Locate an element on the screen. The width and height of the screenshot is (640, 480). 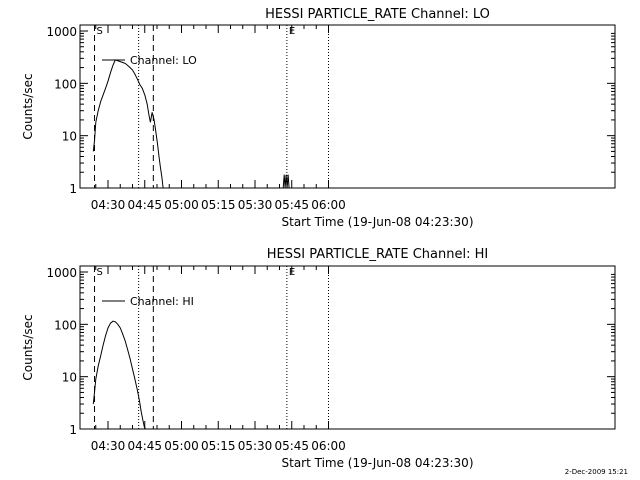
legend-label: Channel: HI is located at coordinates (162, 301).